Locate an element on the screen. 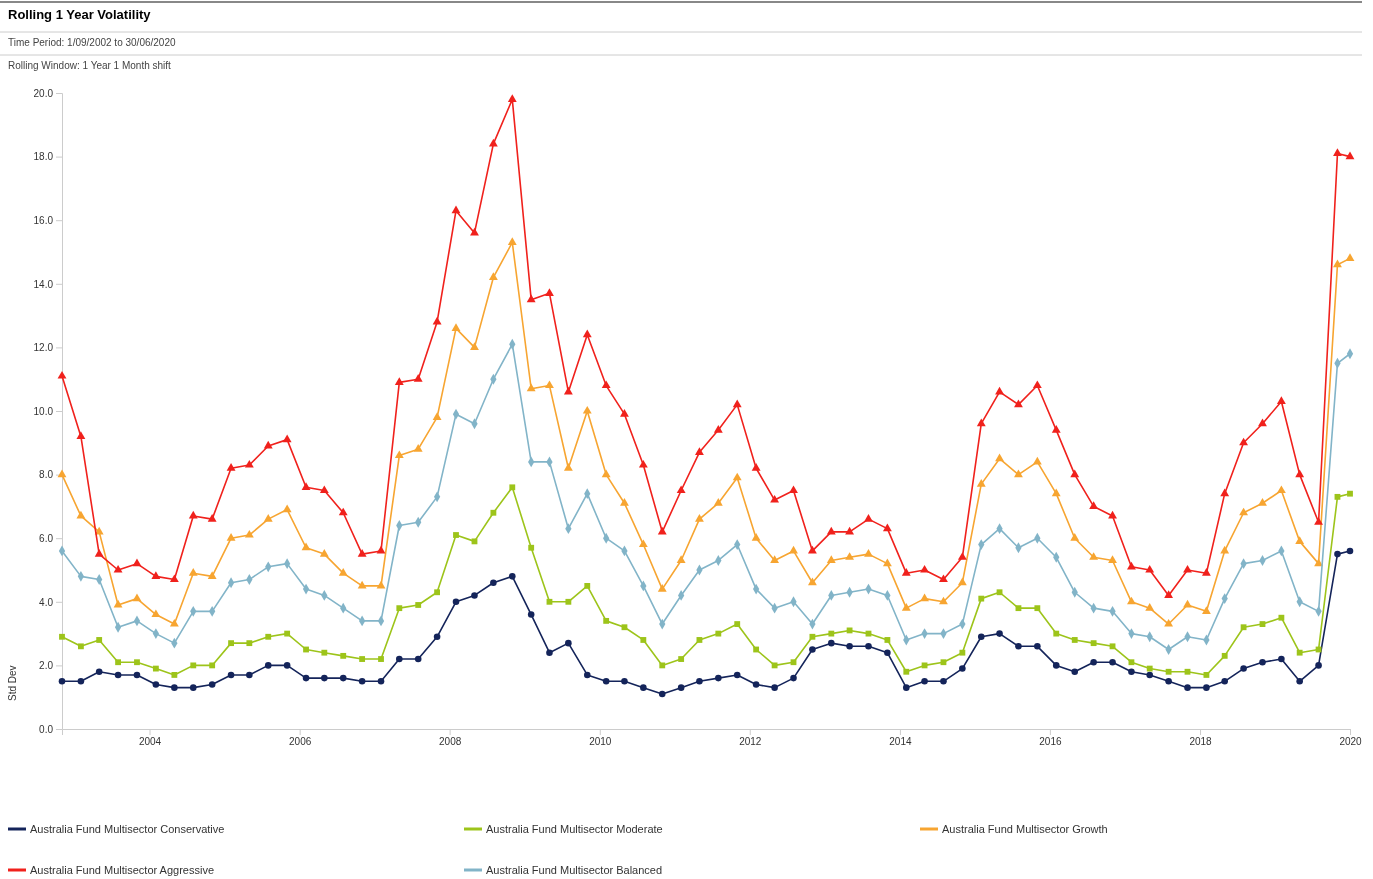  chart-title: Rolling 1 Year Volatility is located at coordinates (80, 14).